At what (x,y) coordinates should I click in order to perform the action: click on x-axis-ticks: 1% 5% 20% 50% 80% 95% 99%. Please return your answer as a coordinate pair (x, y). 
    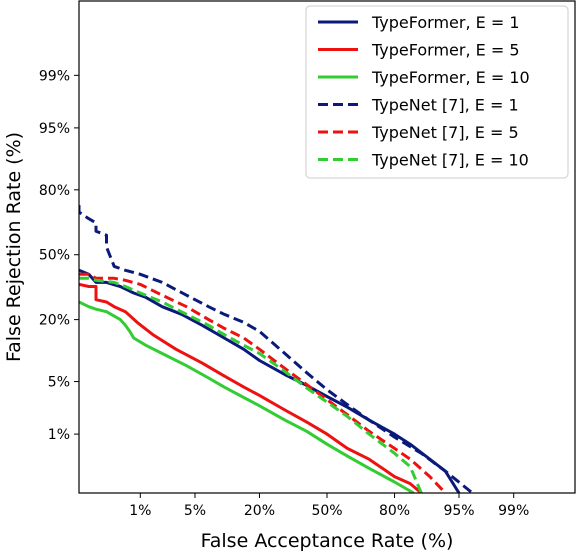
    Looking at the image, I should click on (329, 506).